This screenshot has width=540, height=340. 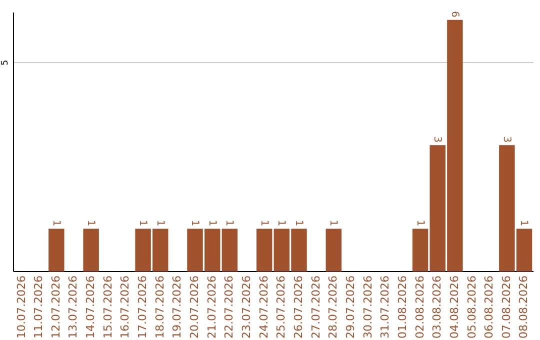 What do you see at coordinates (367, 307) in the screenshot?
I see `x-tick-label: 30.07.2026` at bounding box center [367, 307].